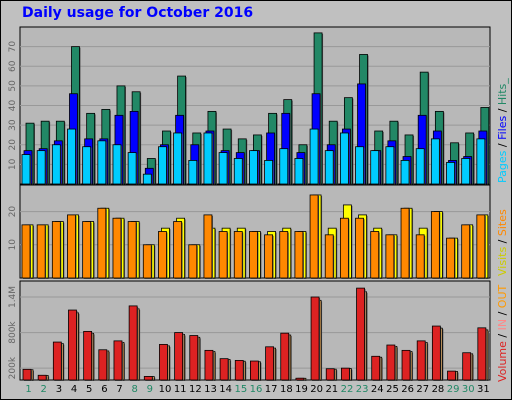 The height and width of the screenshot is (400, 512). I want to click on day-label: 21, so click(331, 389).